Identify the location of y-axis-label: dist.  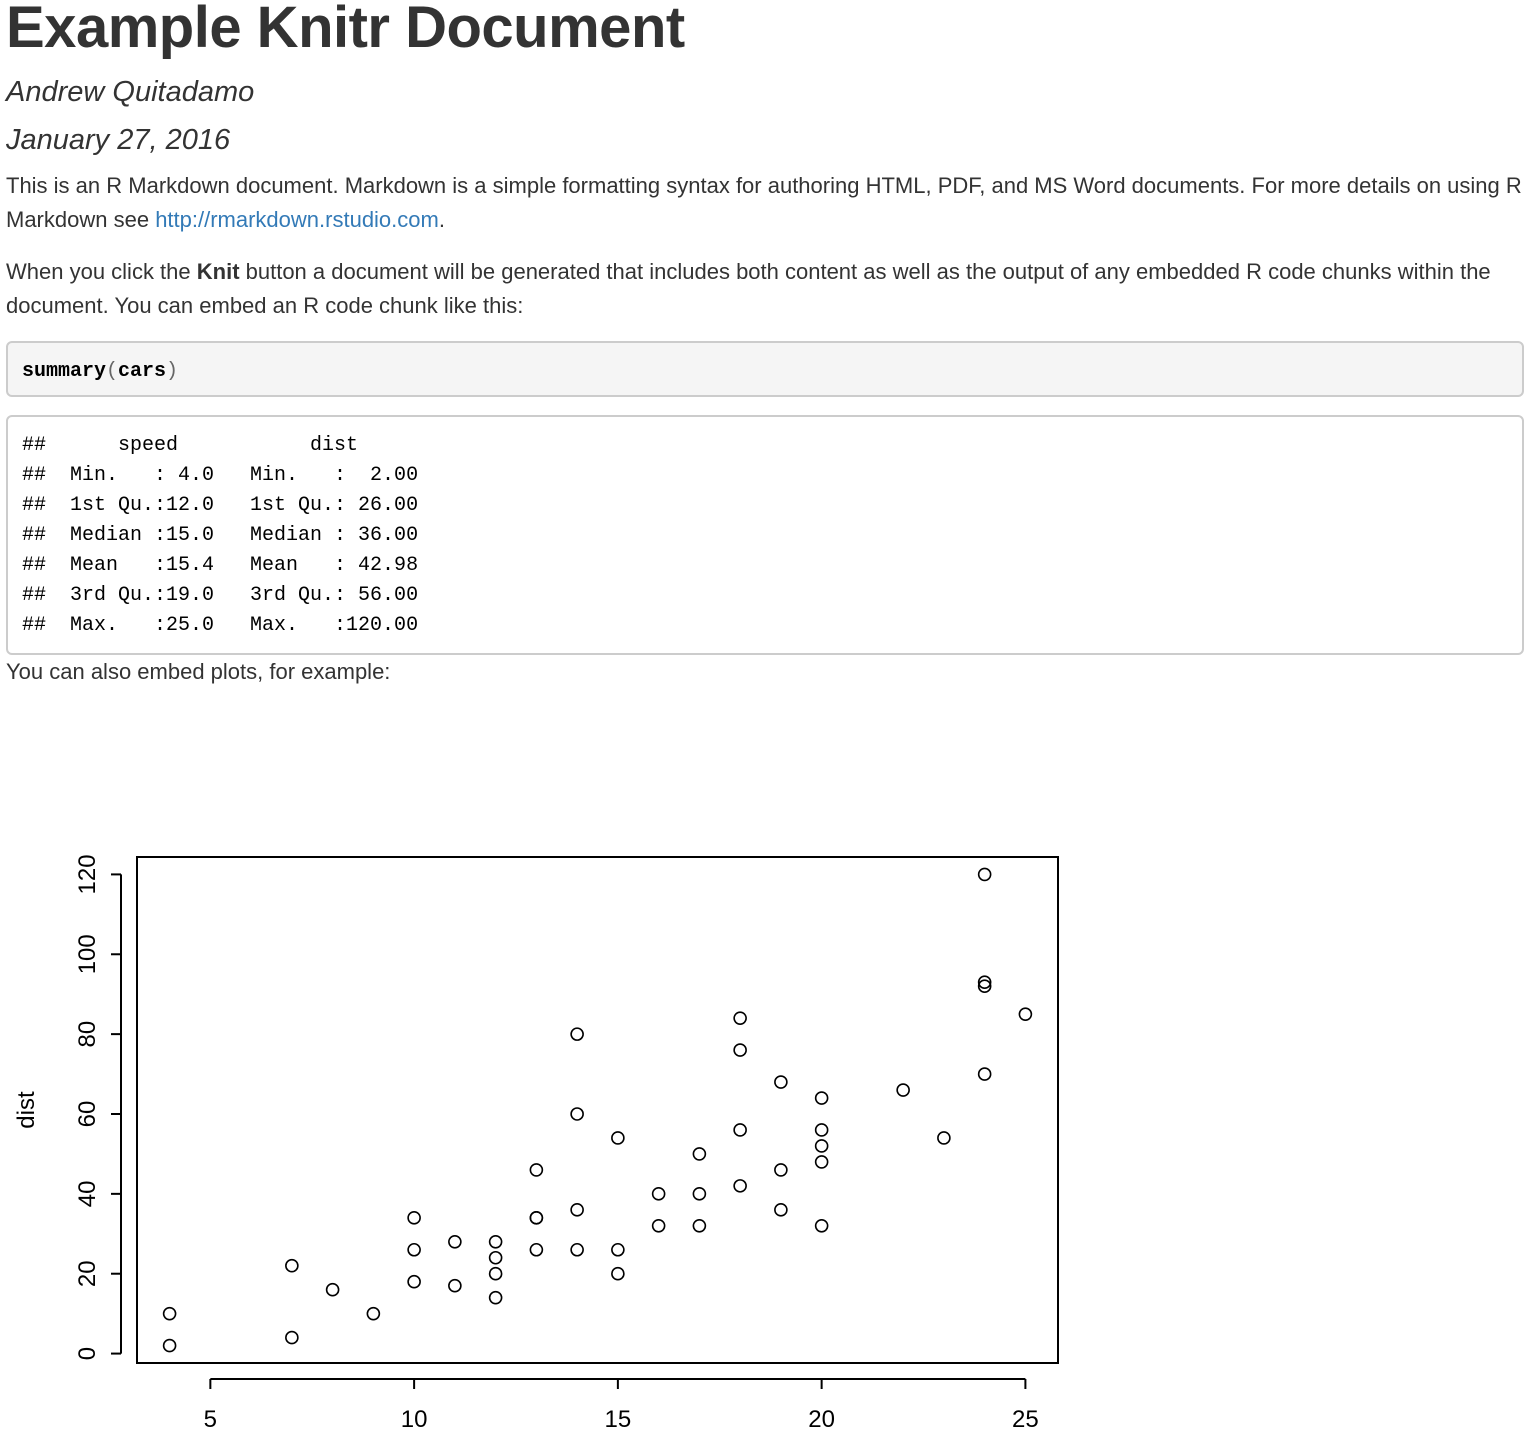
(26, 1110).